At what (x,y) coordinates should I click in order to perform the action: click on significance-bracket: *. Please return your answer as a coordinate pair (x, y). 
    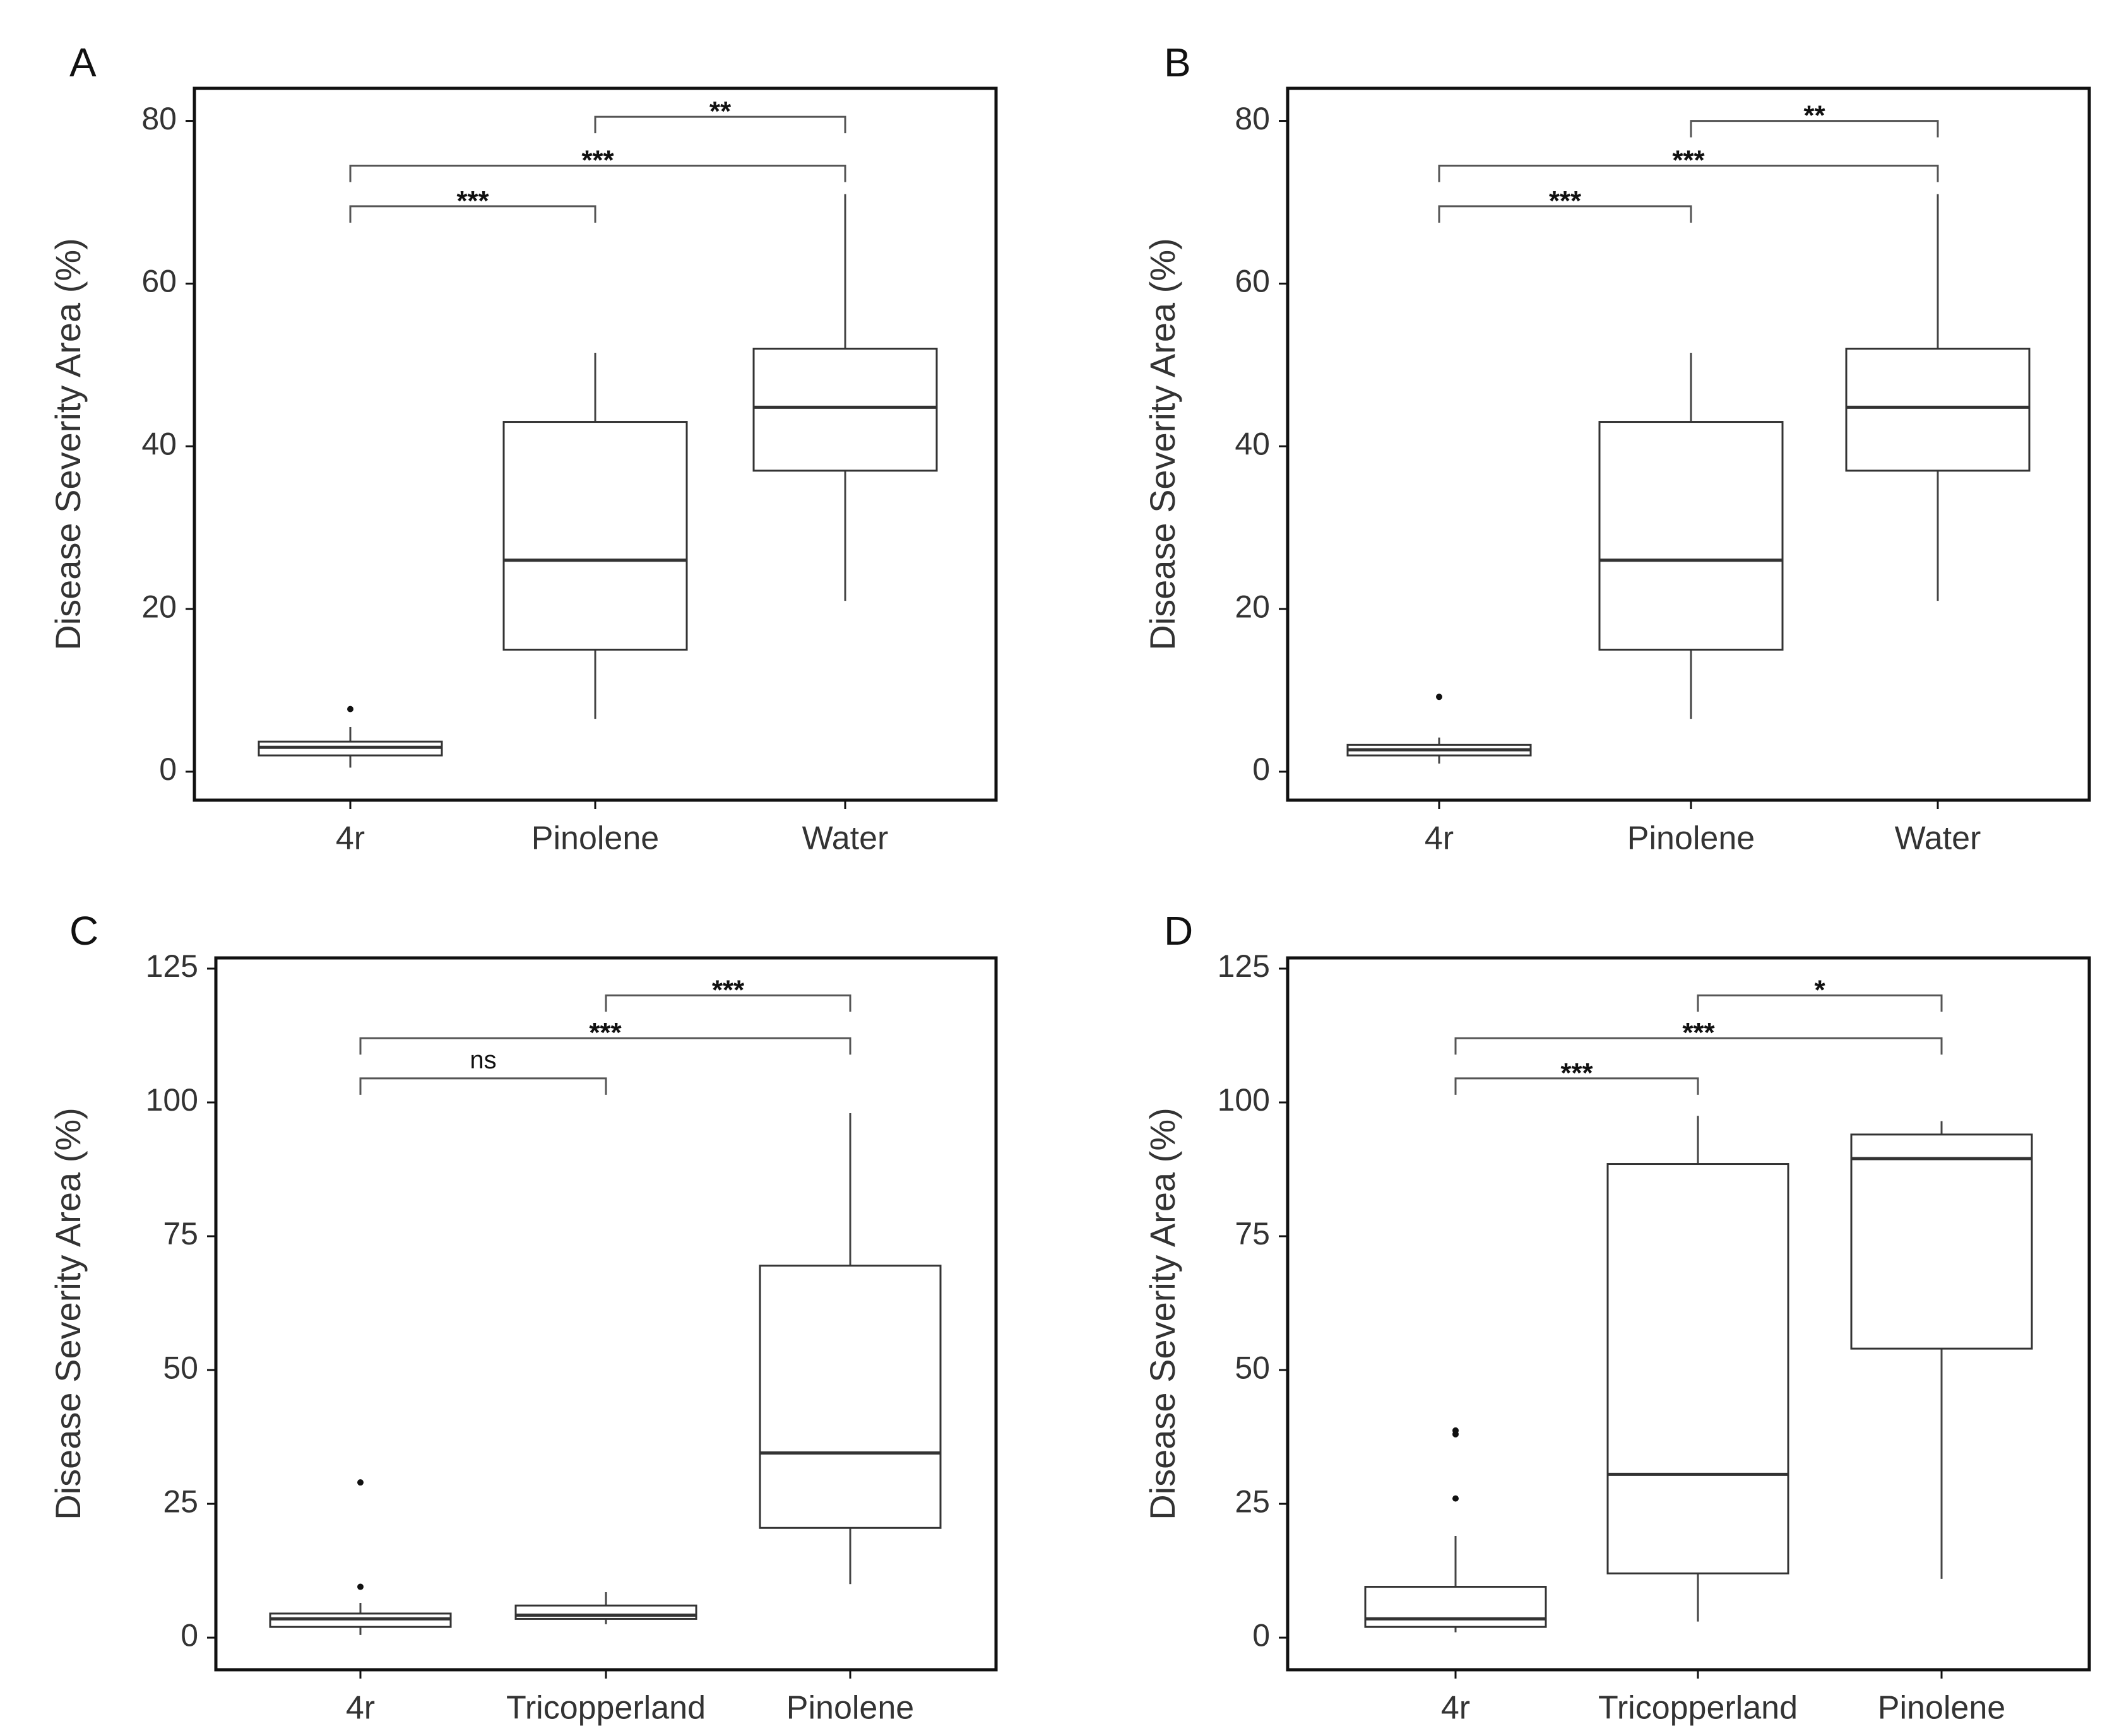
    Looking at the image, I should click on (1820, 993).